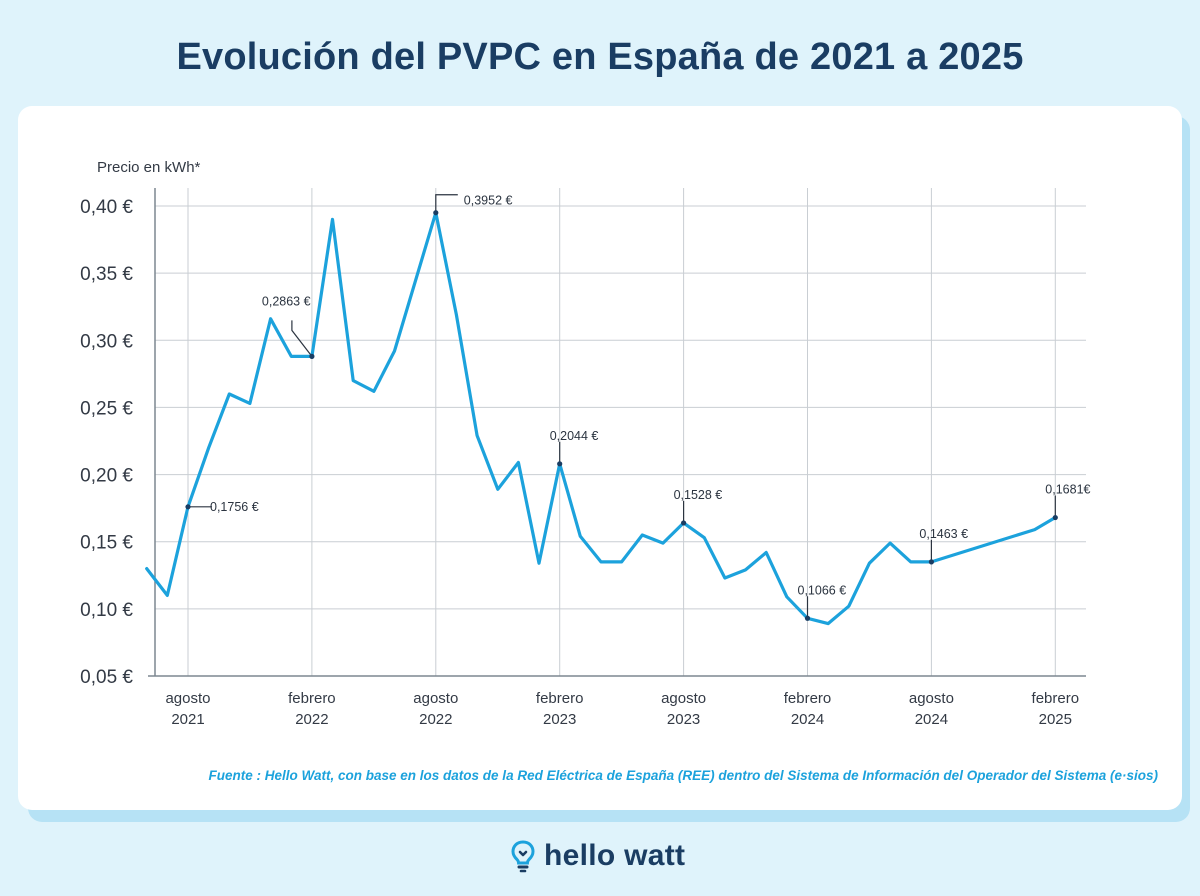 The width and height of the screenshot is (1200, 896). I want to click on annotation-label: 0,2863 €, so click(286, 301).